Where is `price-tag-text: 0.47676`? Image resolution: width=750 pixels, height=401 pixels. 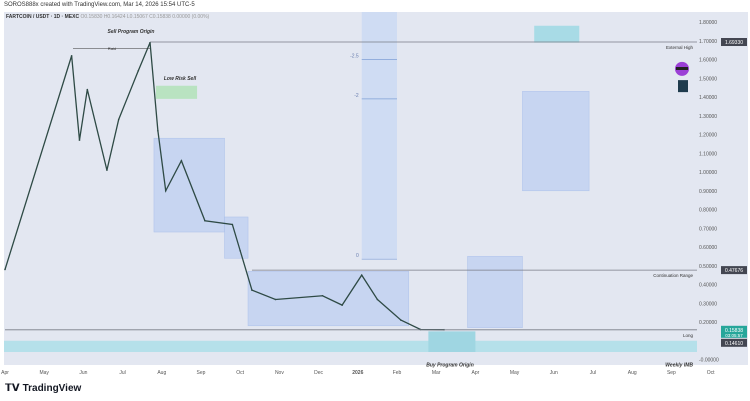 price-tag-text: 0.47676 is located at coordinates (734, 271).